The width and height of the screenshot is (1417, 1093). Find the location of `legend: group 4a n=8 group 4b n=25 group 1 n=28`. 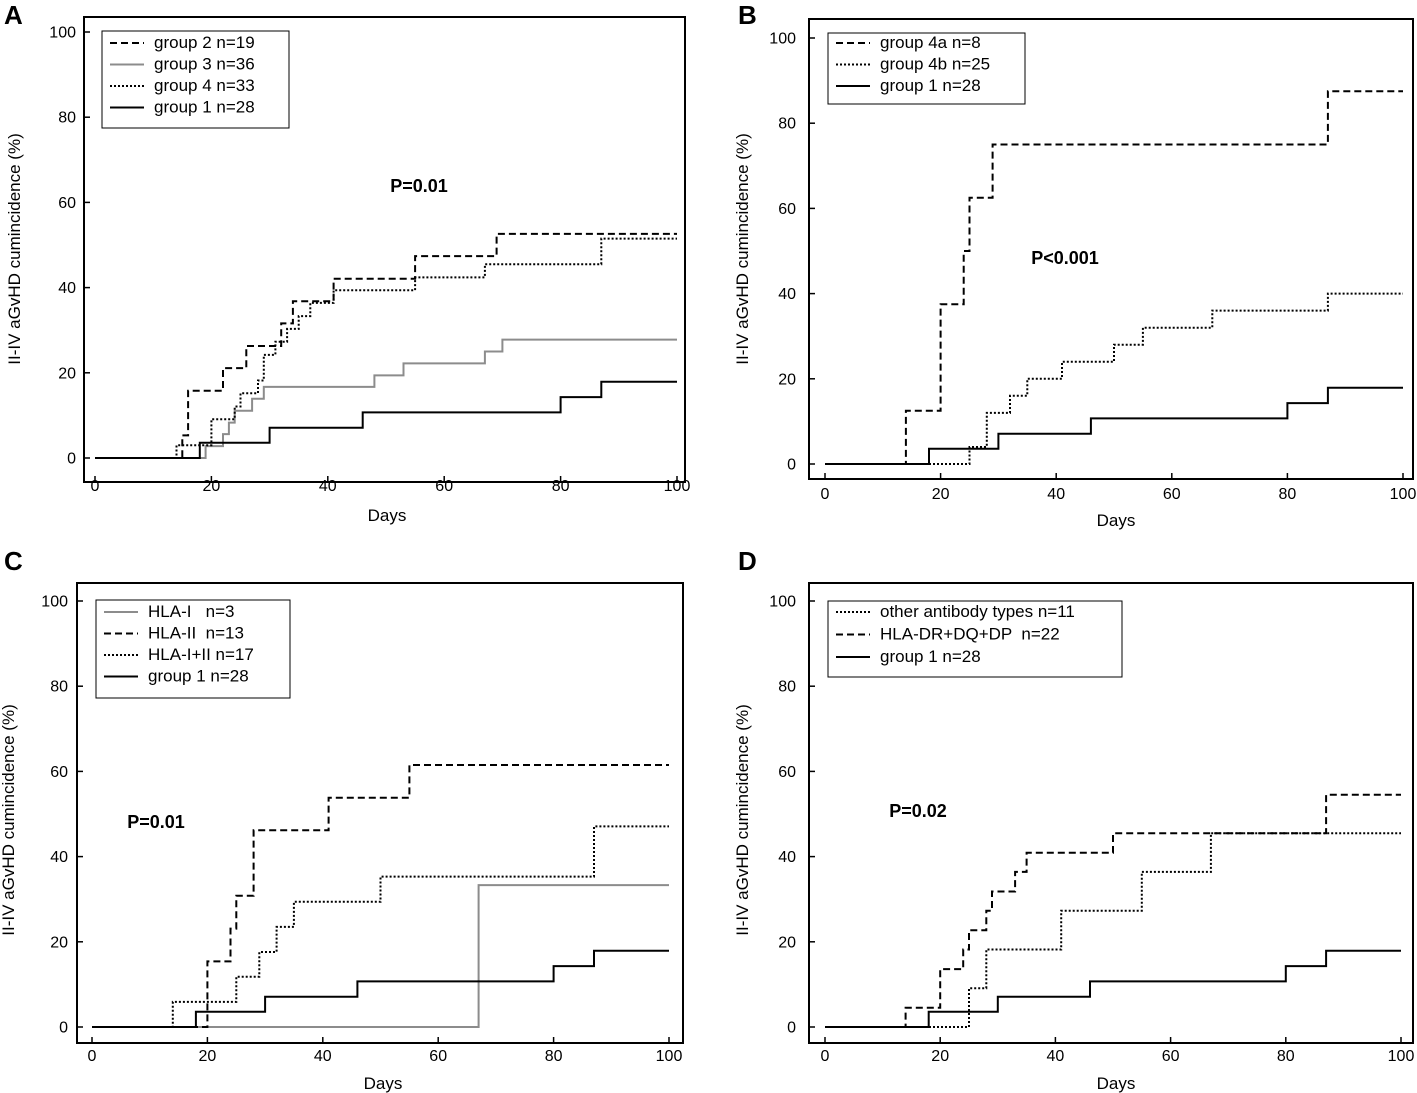

legend: group 4a n=8 group 4b n=25 group 1 n=28 is located at coordinates (913, 64).